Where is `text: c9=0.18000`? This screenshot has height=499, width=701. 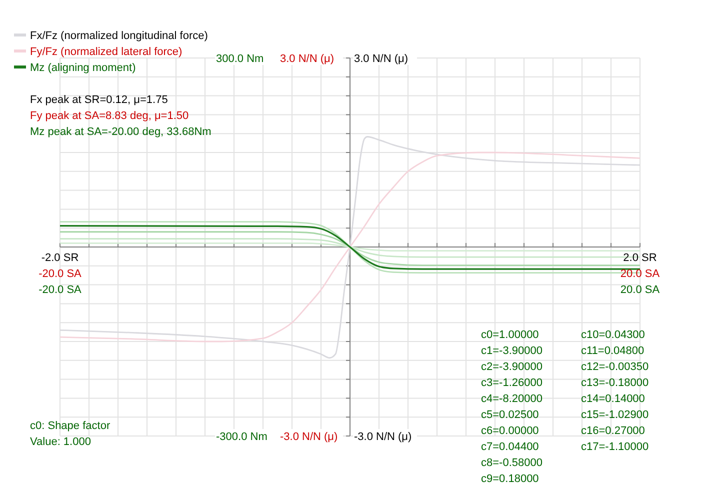
text: c9=0.18000 is located at coordinates (510, 479).